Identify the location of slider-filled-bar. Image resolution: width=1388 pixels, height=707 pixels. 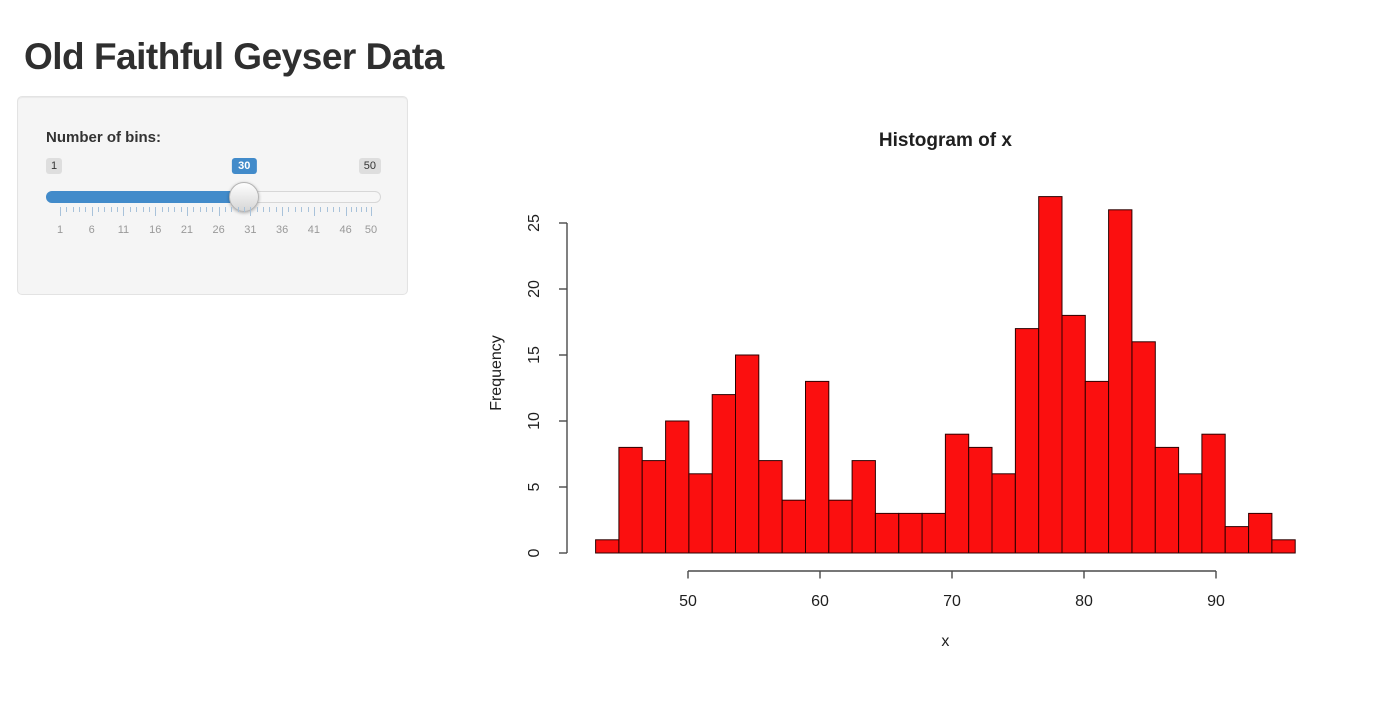
(145, 197).